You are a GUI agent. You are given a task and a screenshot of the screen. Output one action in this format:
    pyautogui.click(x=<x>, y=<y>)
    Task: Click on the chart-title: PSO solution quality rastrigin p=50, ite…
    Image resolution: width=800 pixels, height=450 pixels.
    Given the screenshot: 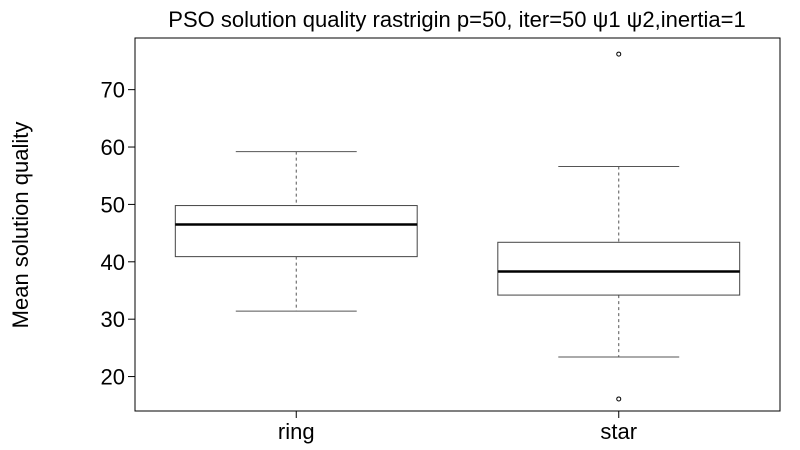 What is the action you would take?
    pyautogui.click(x=456, y=19)
    